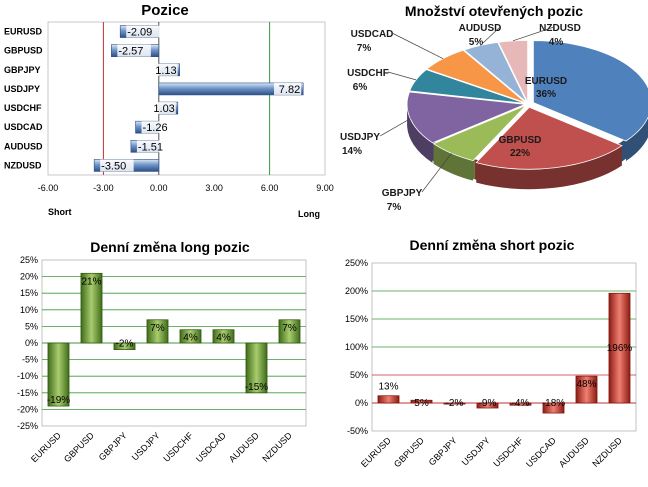 Image resolution: width=648 pixels, height=487 pixels. What do you see at coordinates (520, 153) in the screenshot?
I see `pie-slice-value: 22%` at bounding box center [520, 153].